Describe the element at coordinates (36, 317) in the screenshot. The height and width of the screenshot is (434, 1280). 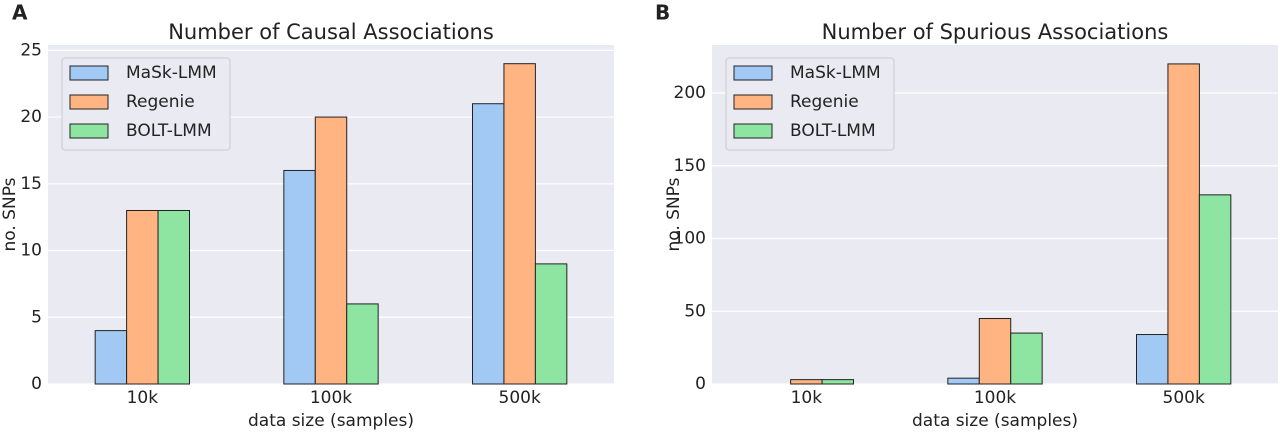
I see `y-tick-label: 5` at that location.